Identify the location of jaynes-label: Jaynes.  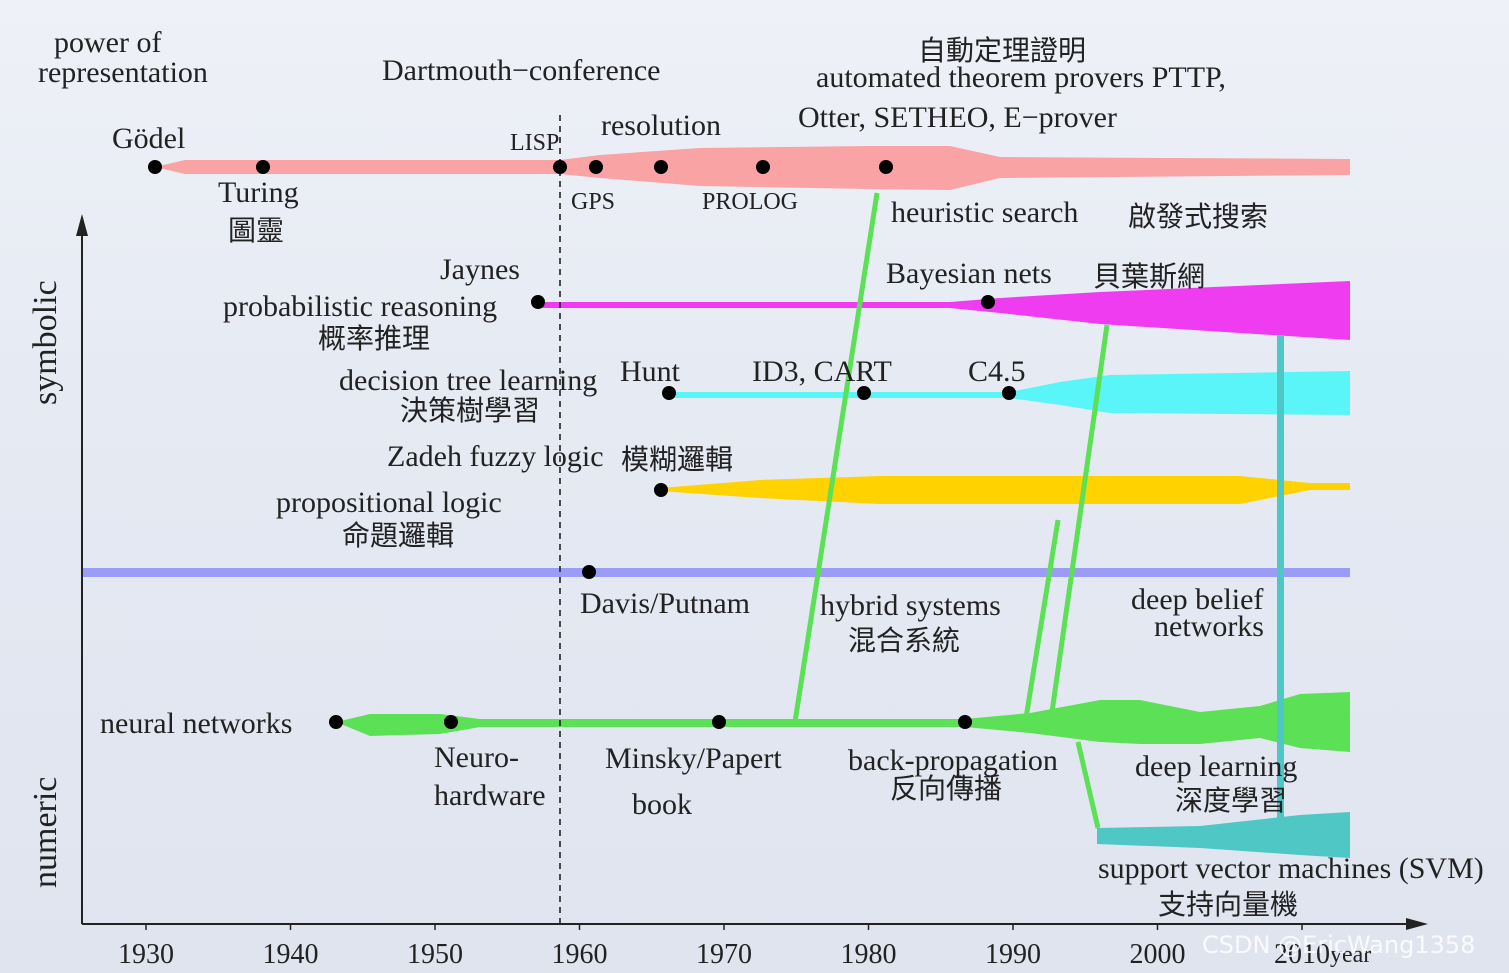
(480, 269).